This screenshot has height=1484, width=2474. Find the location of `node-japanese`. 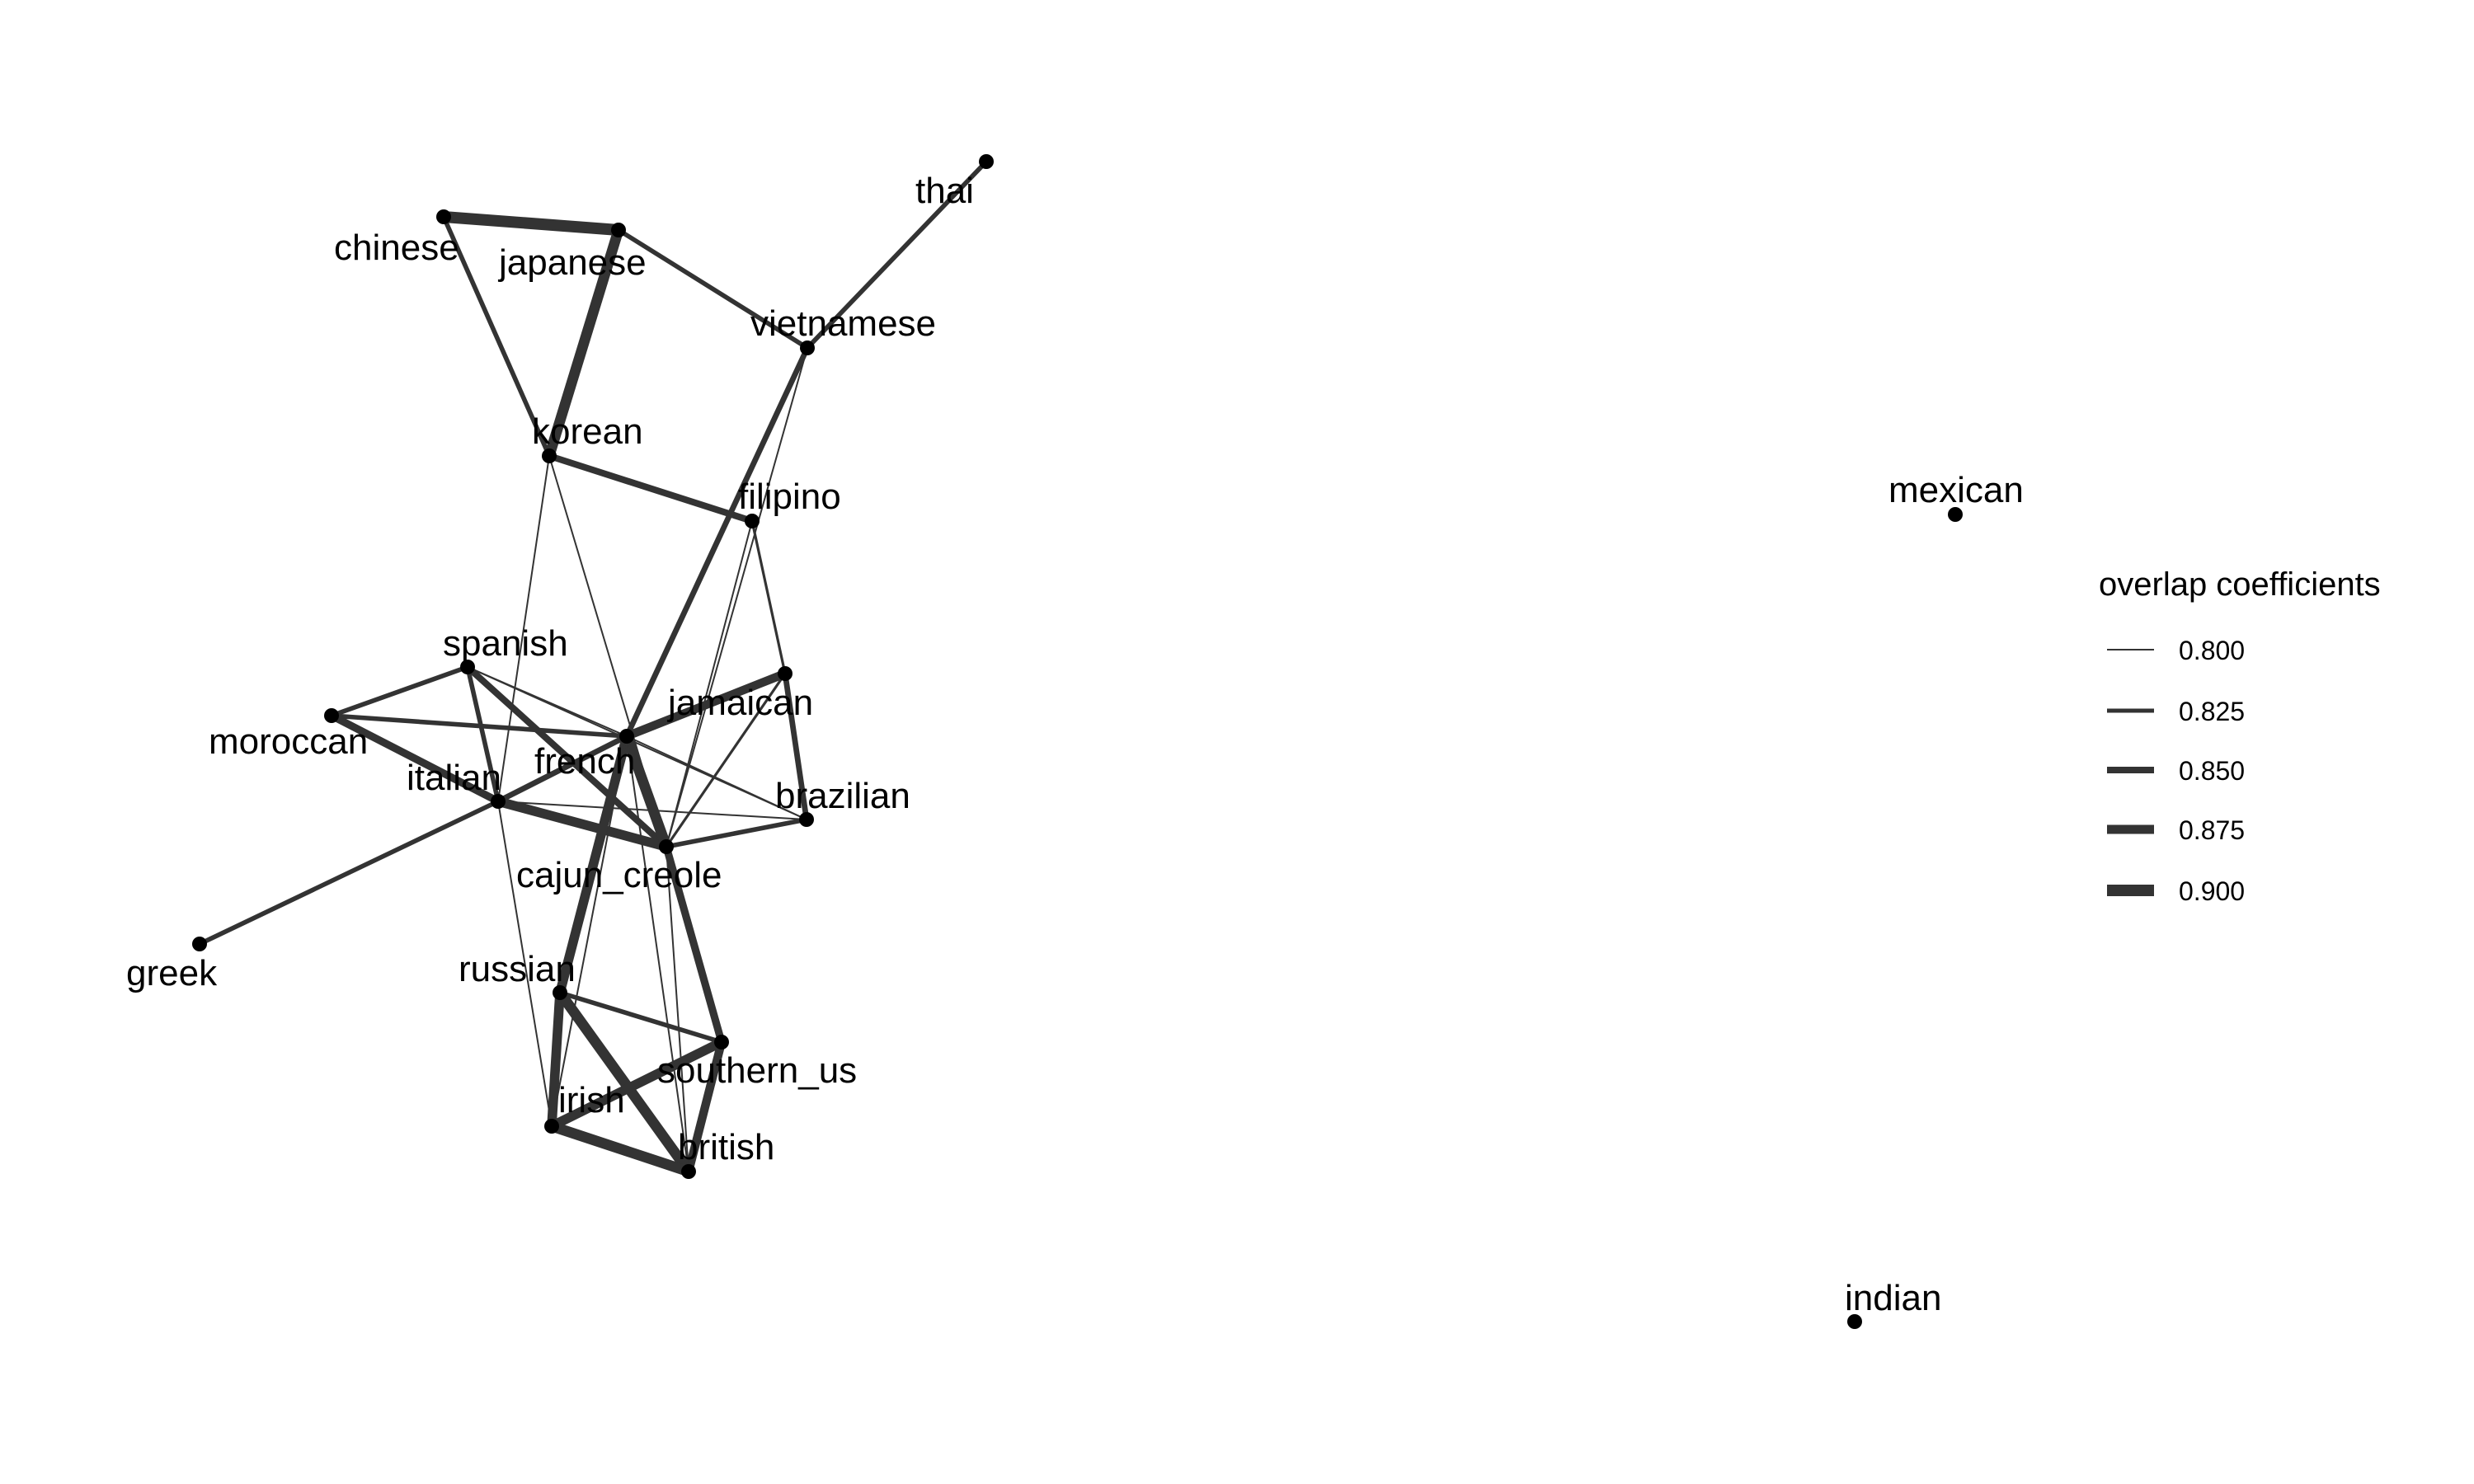

node-japanese is located at coordinates (618, 230).